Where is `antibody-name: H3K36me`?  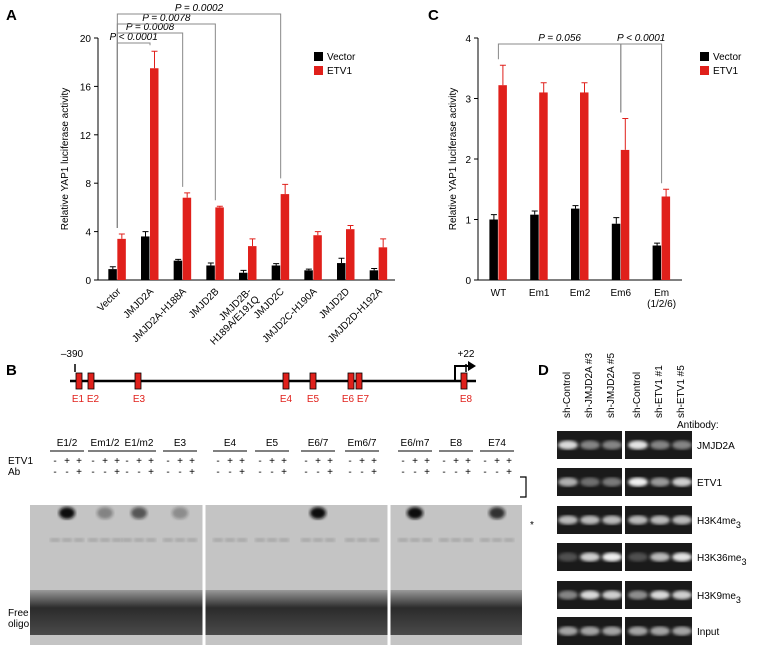 antibody-name: H3K36me is located at coordinates (719, 558).